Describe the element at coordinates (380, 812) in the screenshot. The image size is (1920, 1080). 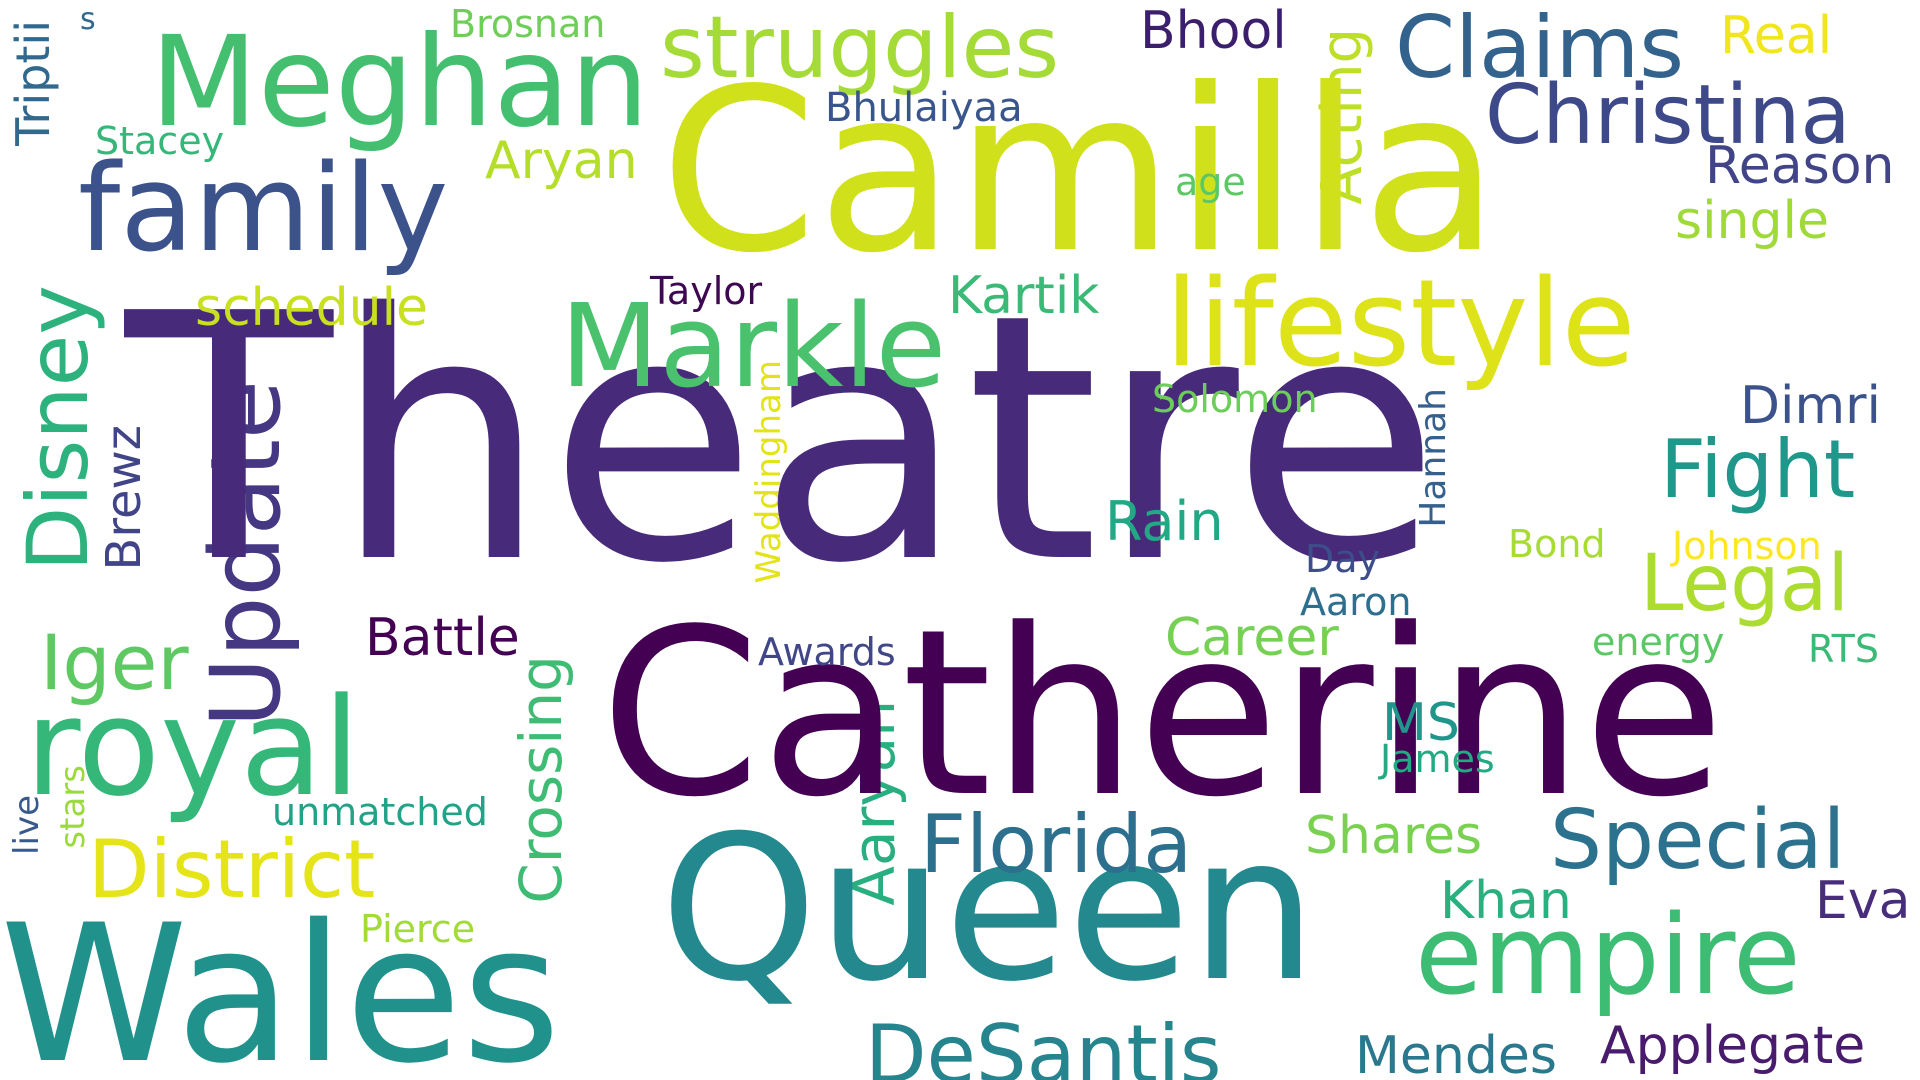
I see `word-unmatched: unmatched` at that location.